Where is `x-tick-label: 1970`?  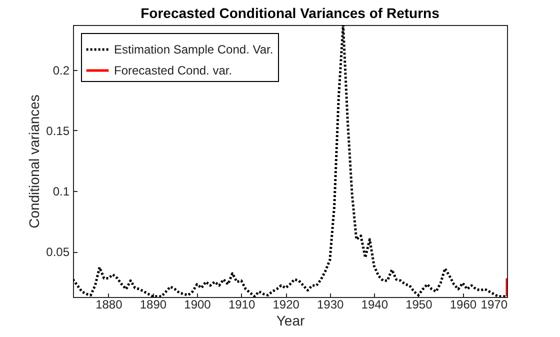
x-tick-label: 1970 is located at coordinates (494, 305).